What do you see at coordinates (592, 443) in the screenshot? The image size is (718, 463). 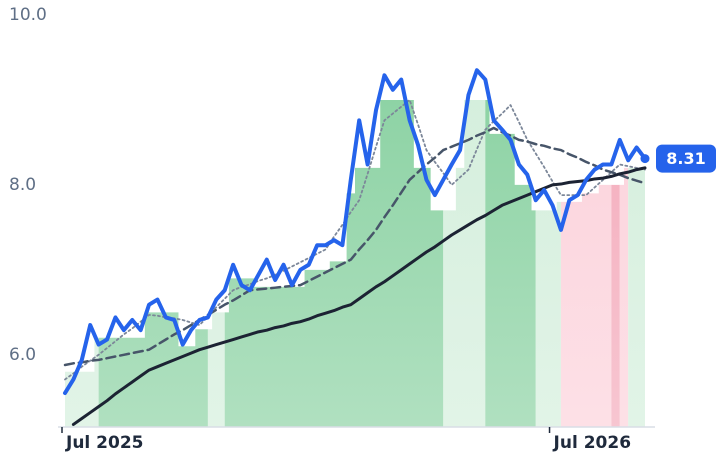 I see `x-tick-label: Jul 2026` at bounding box center [592, 443].